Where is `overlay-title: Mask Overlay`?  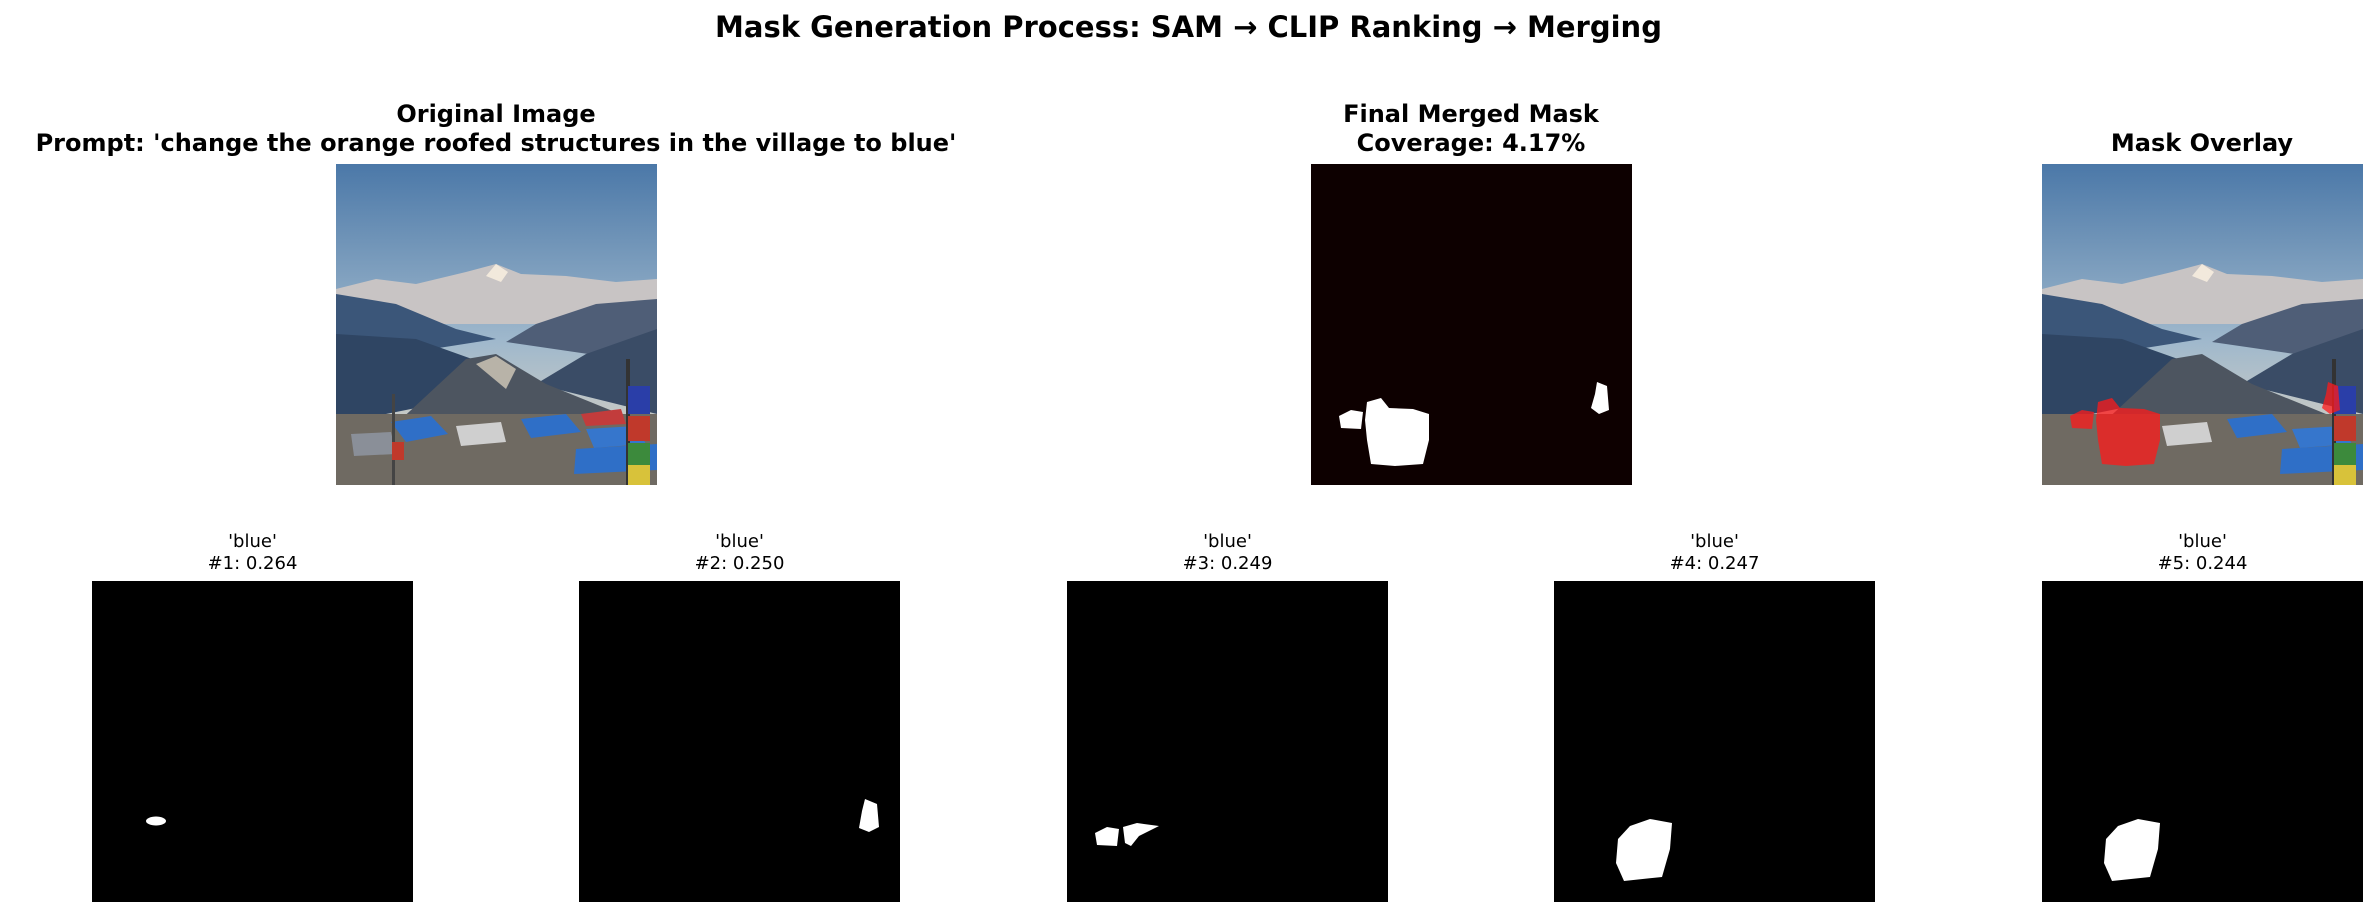
overlay-title: Mask Overlay is located at coordinates (2202, 143).